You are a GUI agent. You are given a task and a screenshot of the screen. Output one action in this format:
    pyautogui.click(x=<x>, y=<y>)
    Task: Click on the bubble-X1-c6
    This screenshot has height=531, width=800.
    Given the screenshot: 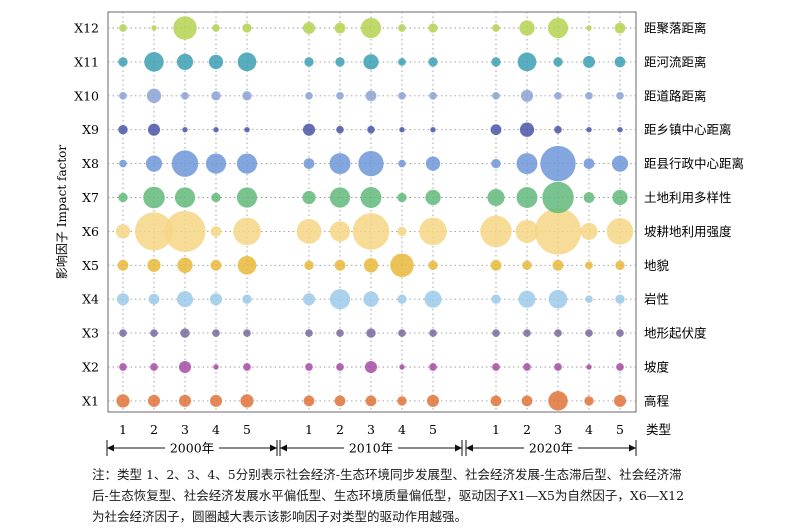 What is the action you would take?
    pyautogui.click(x=309, y=401)
    